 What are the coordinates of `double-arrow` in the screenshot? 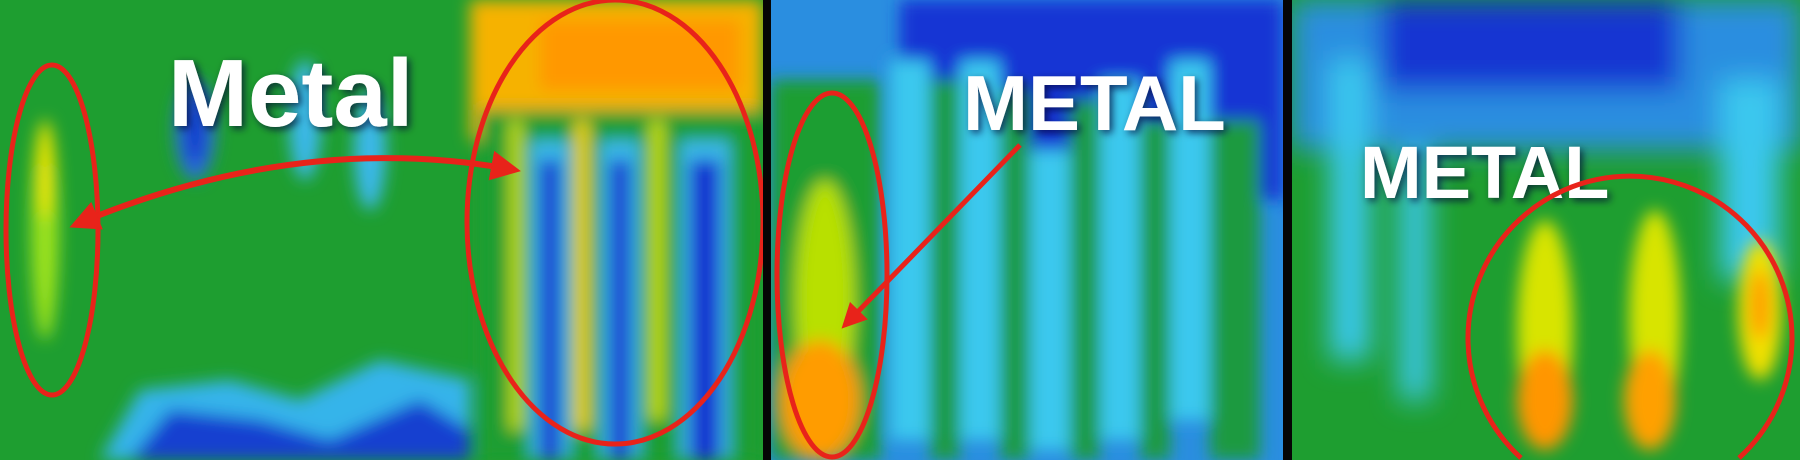 It's located at (295, 190).